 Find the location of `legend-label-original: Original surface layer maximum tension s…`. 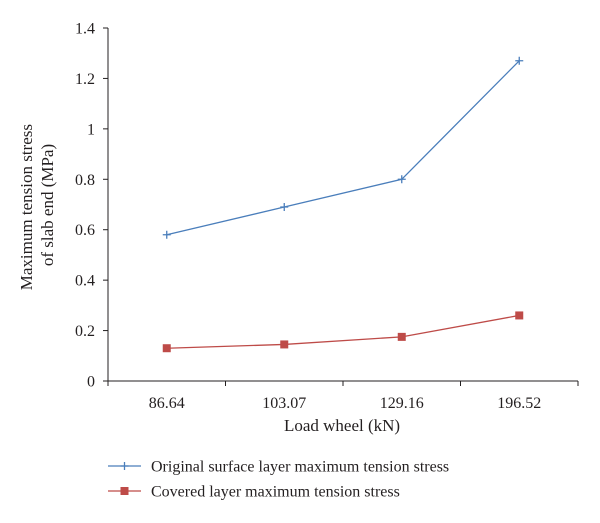

legend-label-original: Original surface layer maximum tension s… is located at coordinates (300, 467).